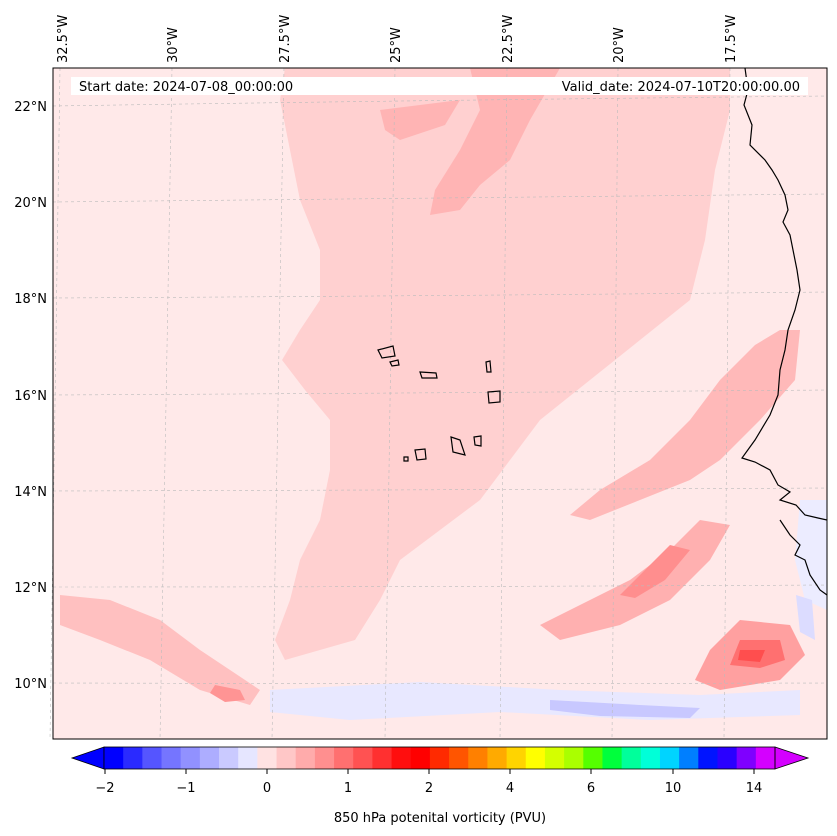 Image resolution: width=837 pixels, height=836 pixels. What do you see at coordinates (731, 39) in the screenshot?
I see `lon-label: 17.5°W` at bounding box center [731, 39].